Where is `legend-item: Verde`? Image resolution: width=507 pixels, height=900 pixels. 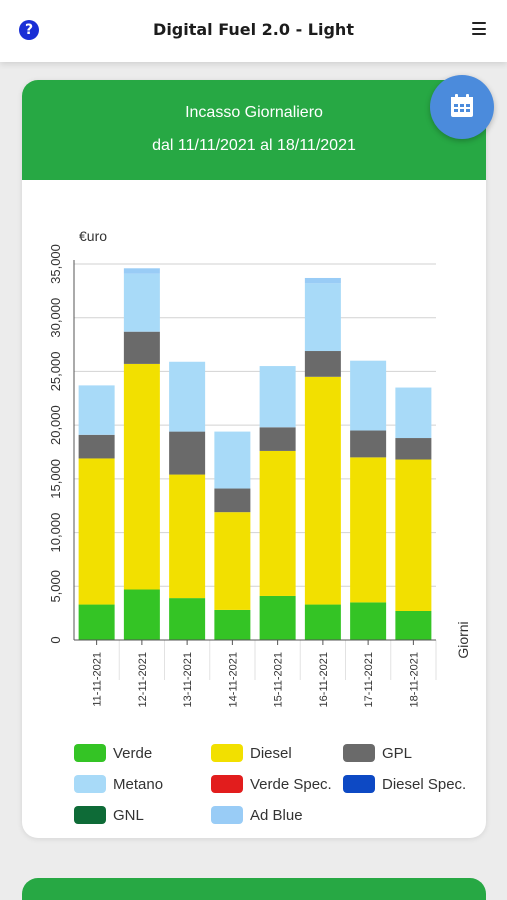
legend-item: Verde is located at coordinates (113, 753).